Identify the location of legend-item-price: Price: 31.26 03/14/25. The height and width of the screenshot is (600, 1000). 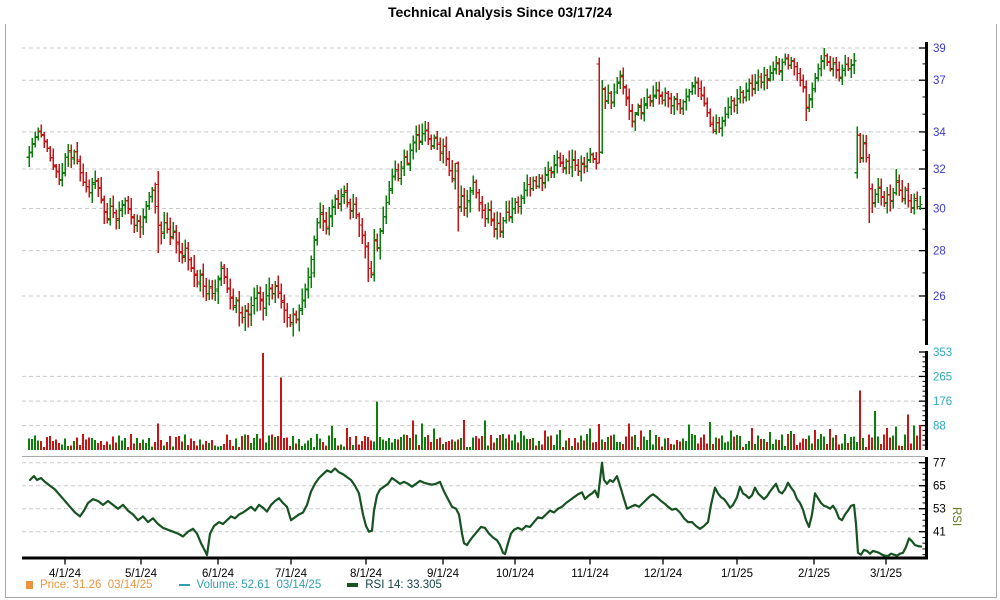
(89, 585).